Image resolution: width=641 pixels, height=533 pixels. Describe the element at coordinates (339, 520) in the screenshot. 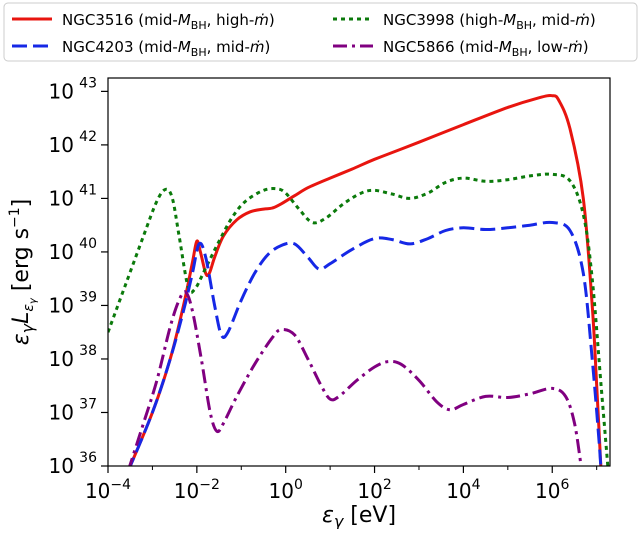

I see `x-label-gamma: γ` at that location.